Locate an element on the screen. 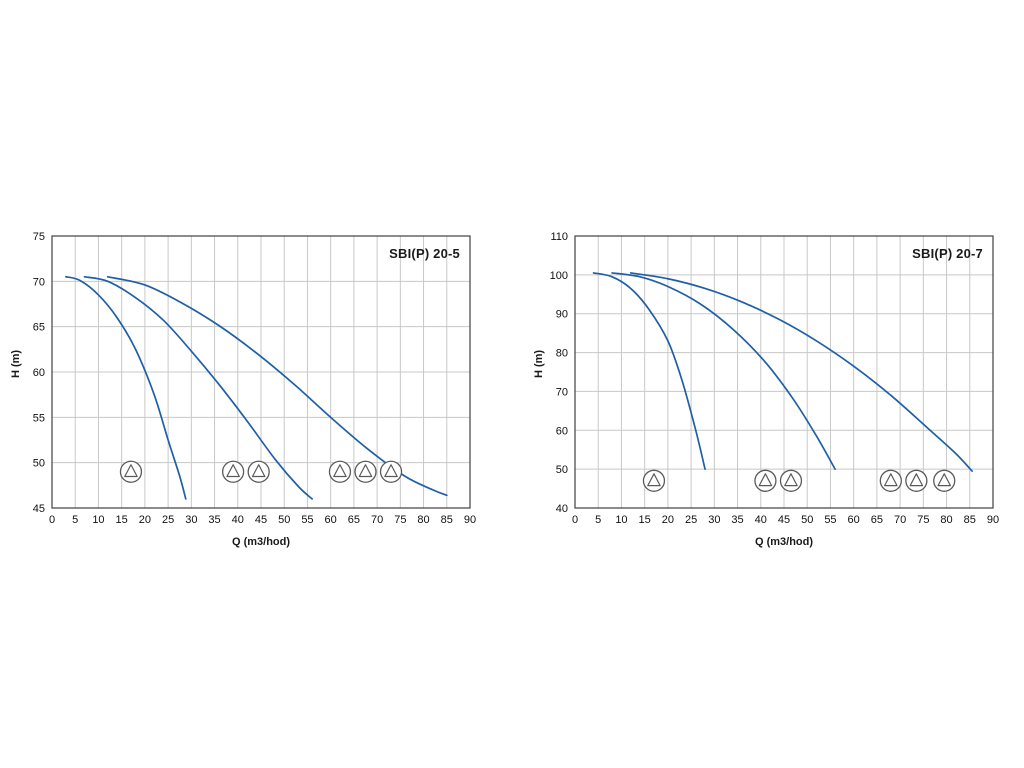  y-tick-label: 65 is located at coordinates (39, 328).